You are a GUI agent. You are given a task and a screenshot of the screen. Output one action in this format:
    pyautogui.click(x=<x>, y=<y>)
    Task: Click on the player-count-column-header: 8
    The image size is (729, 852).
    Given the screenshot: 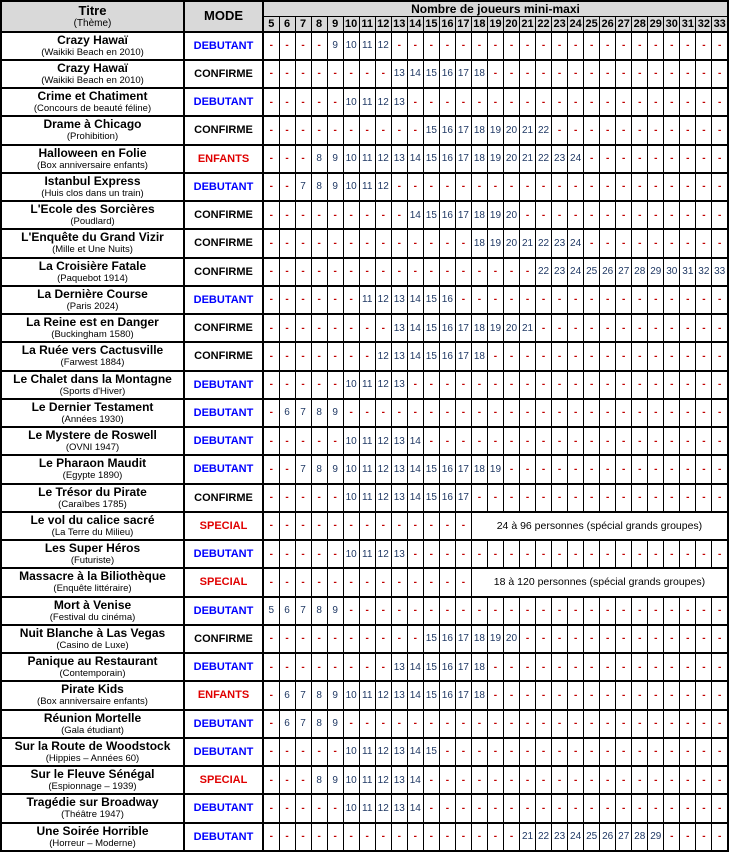 What is the action you would take?
    pyautogui.click(x=319, y=24)
    